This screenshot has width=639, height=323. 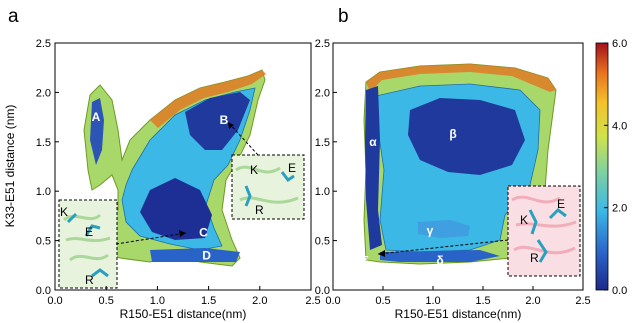 What do you see at coordinates (382, 301) in the screenshot?
I see `panel-b-xtick-label: 0.5` at bounding box center [382, 301].